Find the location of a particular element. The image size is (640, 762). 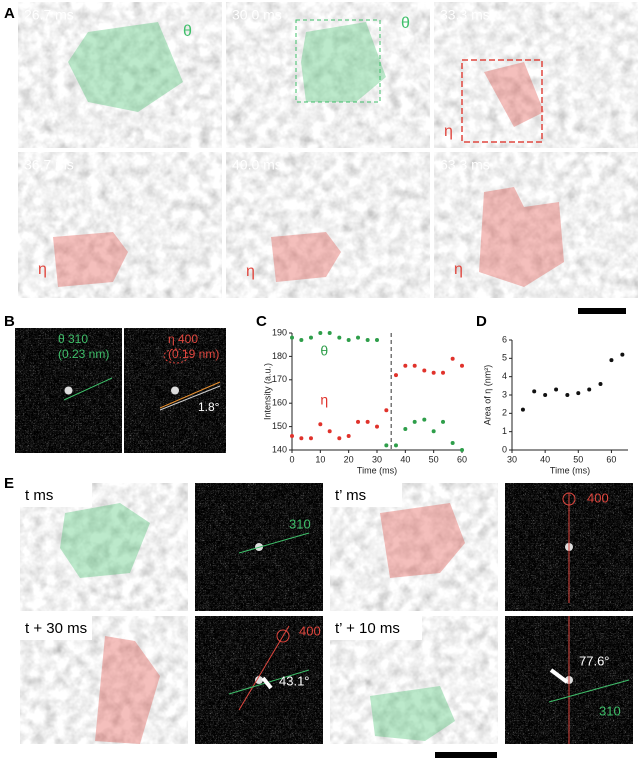

angle-label: 43.1° is located at coordinates (294, 680).